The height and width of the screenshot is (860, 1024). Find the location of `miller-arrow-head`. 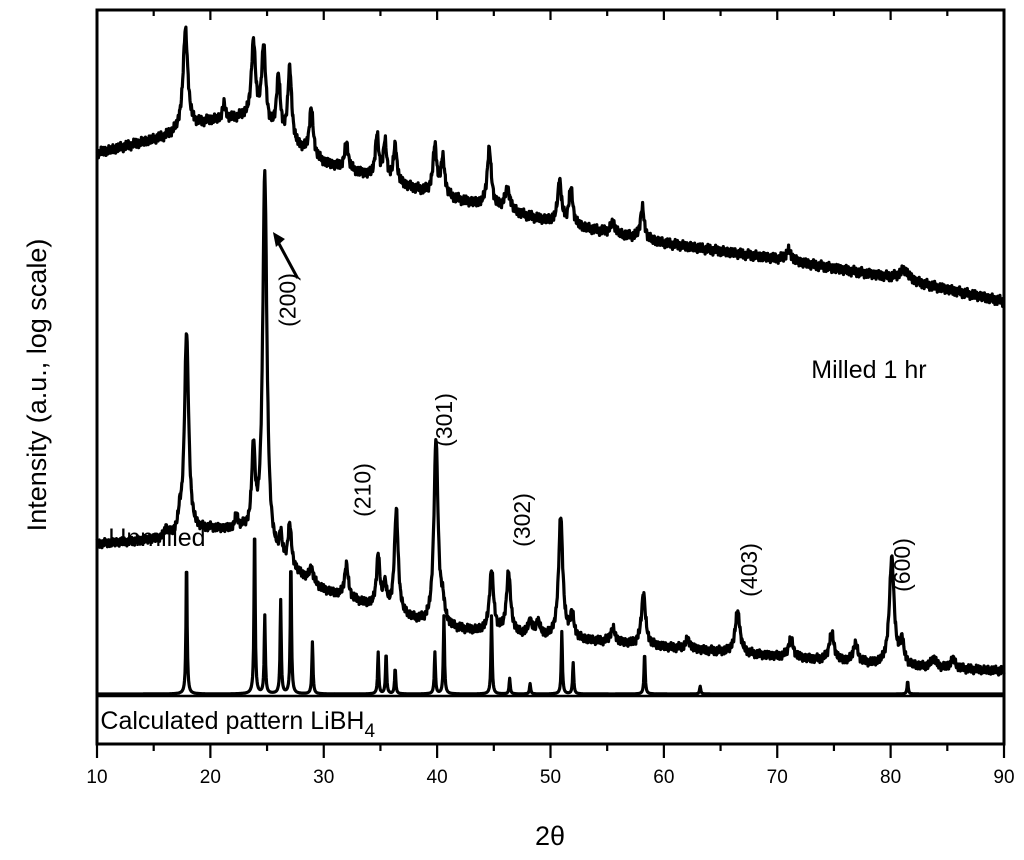

miller-arrow-head is located at coordinates (278, 239).